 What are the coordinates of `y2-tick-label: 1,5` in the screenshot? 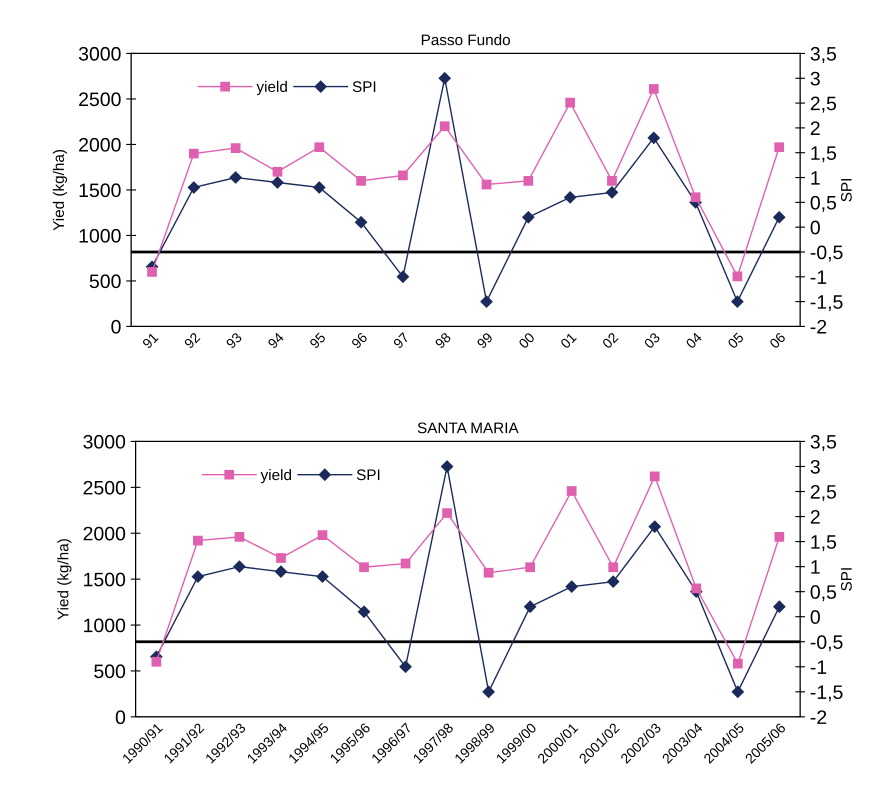 It's located at (823, 154).